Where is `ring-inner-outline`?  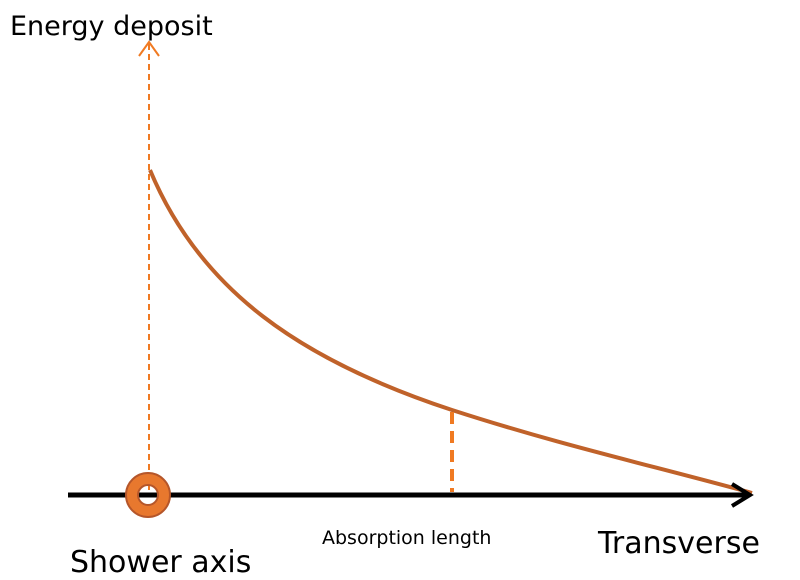
ring-inner-outline is located at coordinates (148, 495).